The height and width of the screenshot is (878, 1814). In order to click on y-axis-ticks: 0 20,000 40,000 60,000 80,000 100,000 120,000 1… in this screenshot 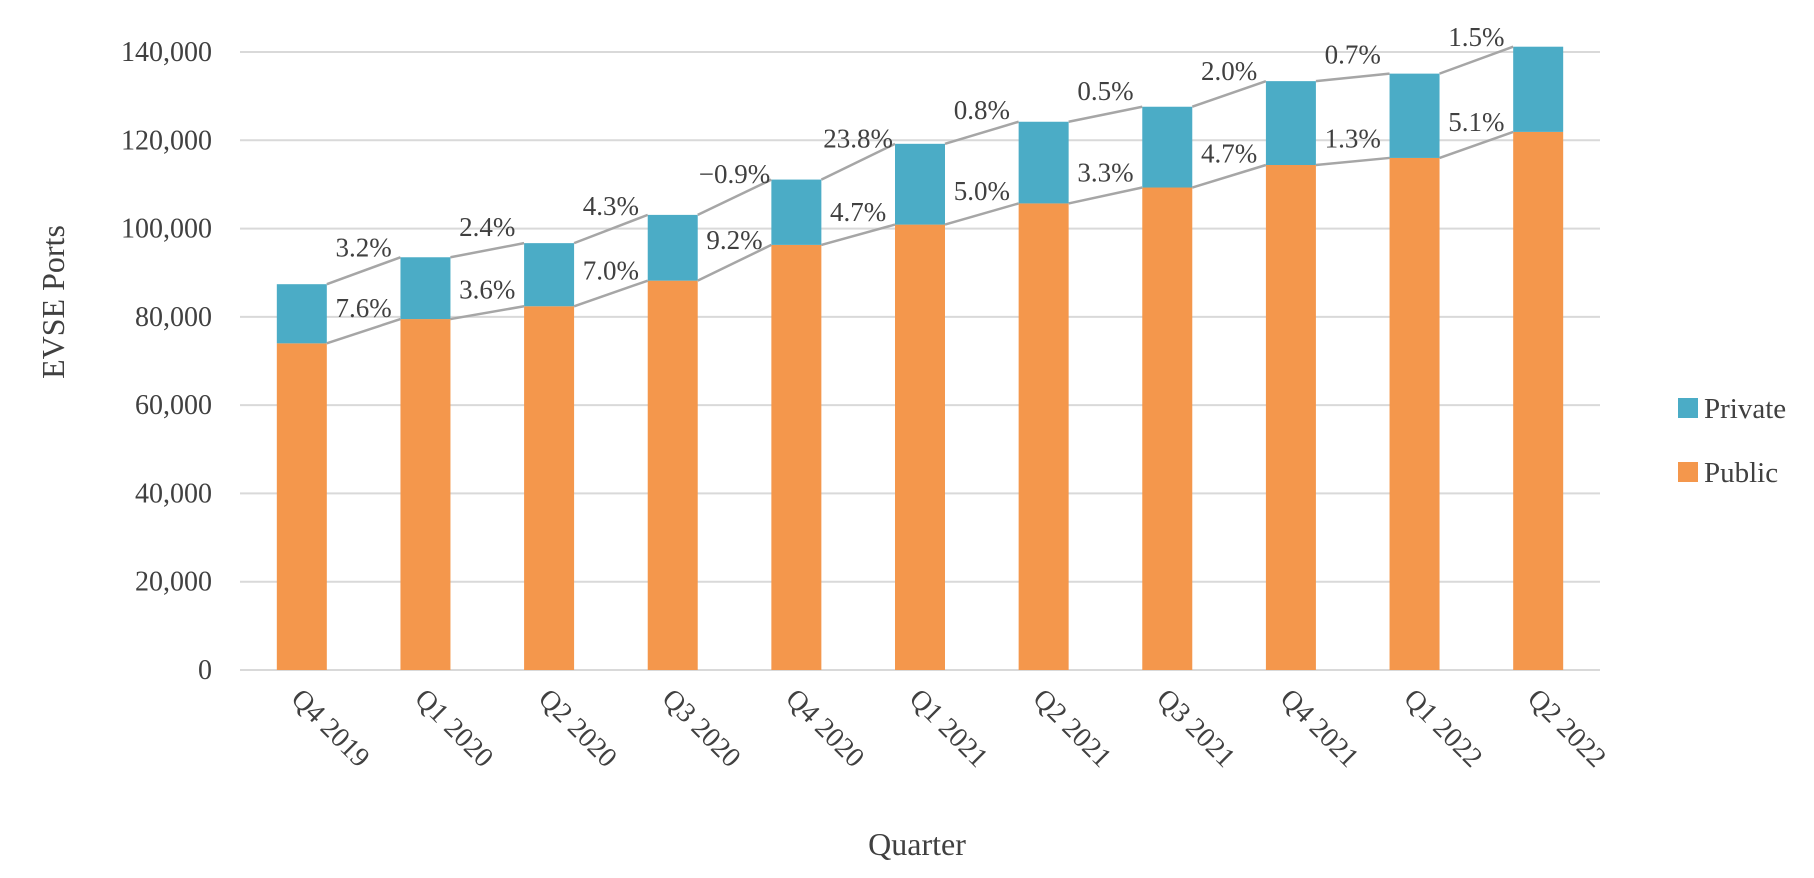, I will do `click(166, 361)`.